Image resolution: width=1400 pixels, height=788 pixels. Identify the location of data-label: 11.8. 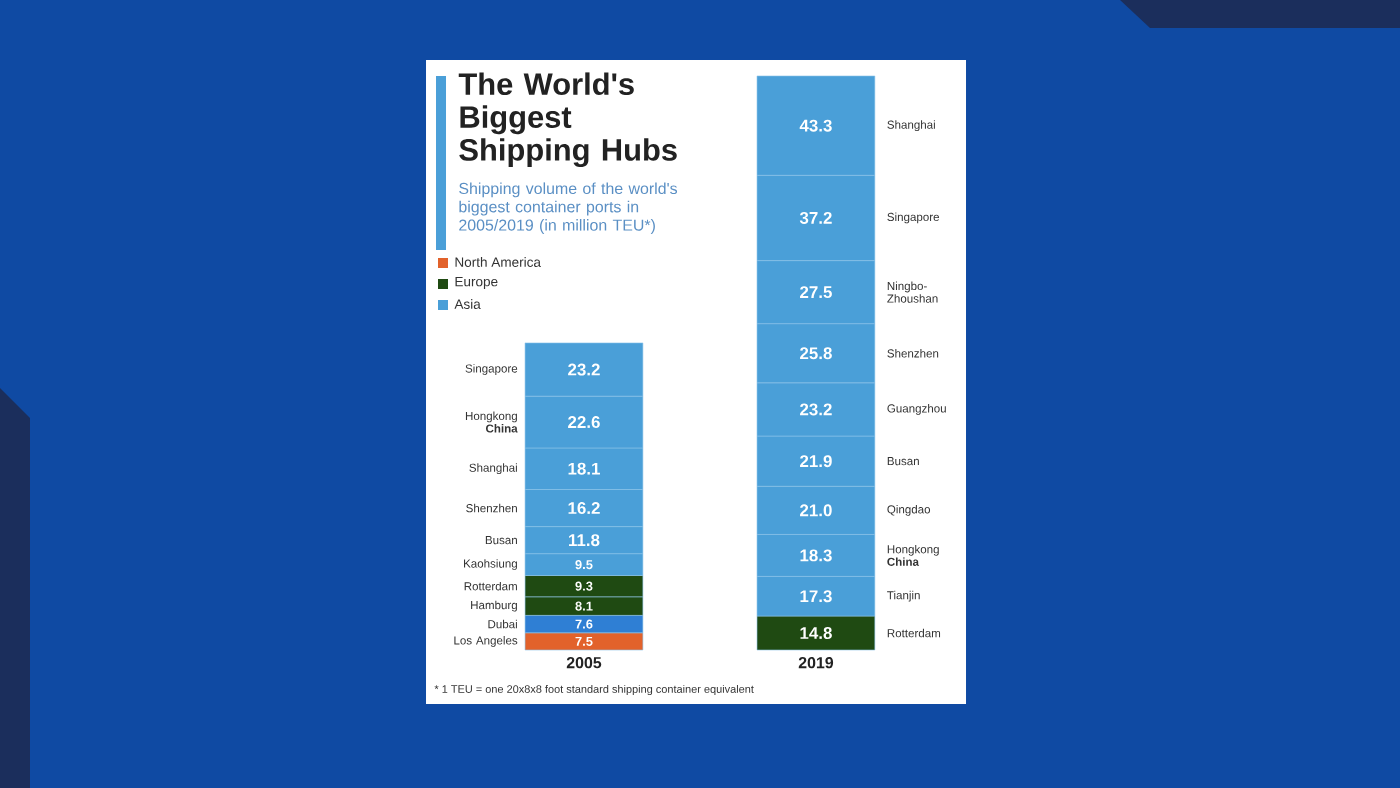
(584, 540).